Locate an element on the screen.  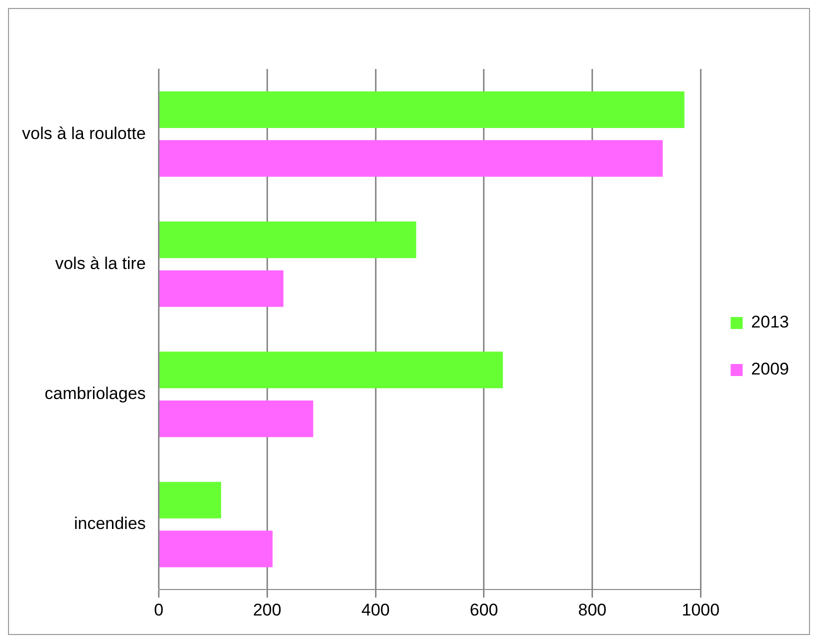
legend-label: 2009 is located at coordinates (770, 369).